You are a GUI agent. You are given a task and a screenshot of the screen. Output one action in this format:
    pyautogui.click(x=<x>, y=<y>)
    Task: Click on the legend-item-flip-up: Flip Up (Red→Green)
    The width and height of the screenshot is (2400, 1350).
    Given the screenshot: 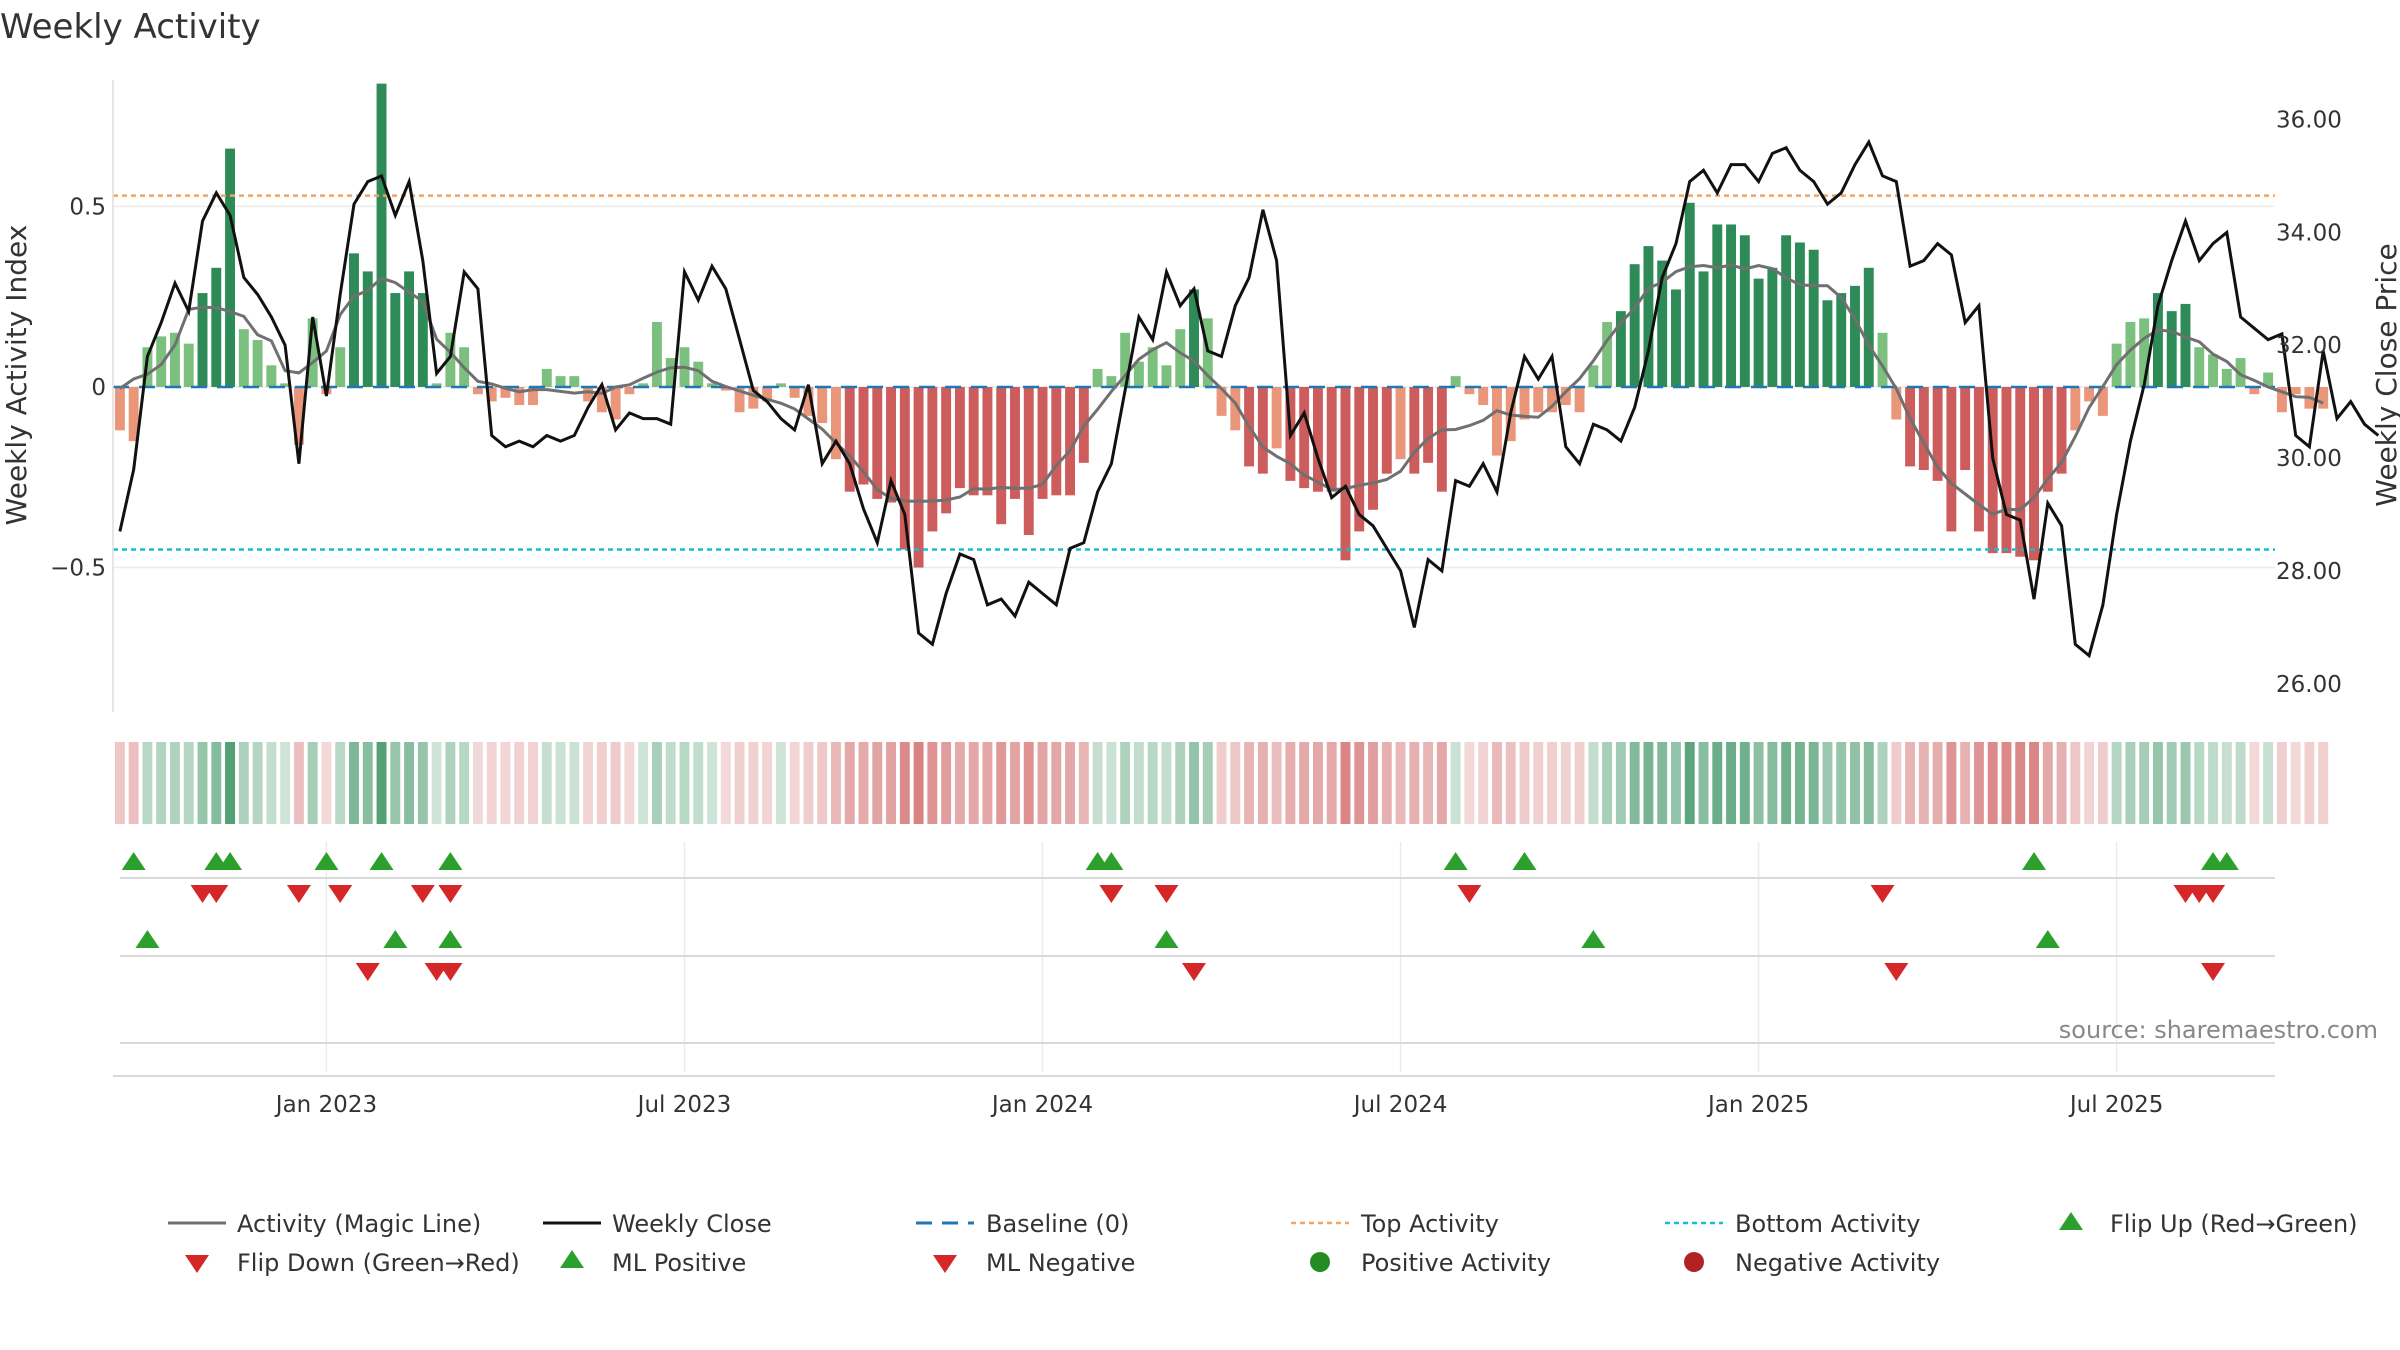 What is the action you would take?
    pyautogui.click(x=2208, y=1224)
    